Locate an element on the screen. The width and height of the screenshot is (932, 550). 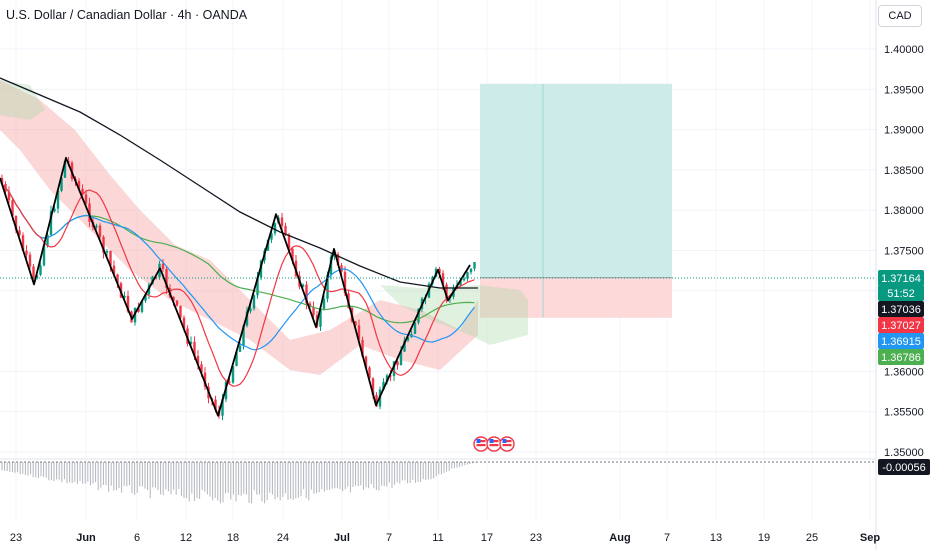
price-tag-label: 51:52 is located at coordinates (901, 294).